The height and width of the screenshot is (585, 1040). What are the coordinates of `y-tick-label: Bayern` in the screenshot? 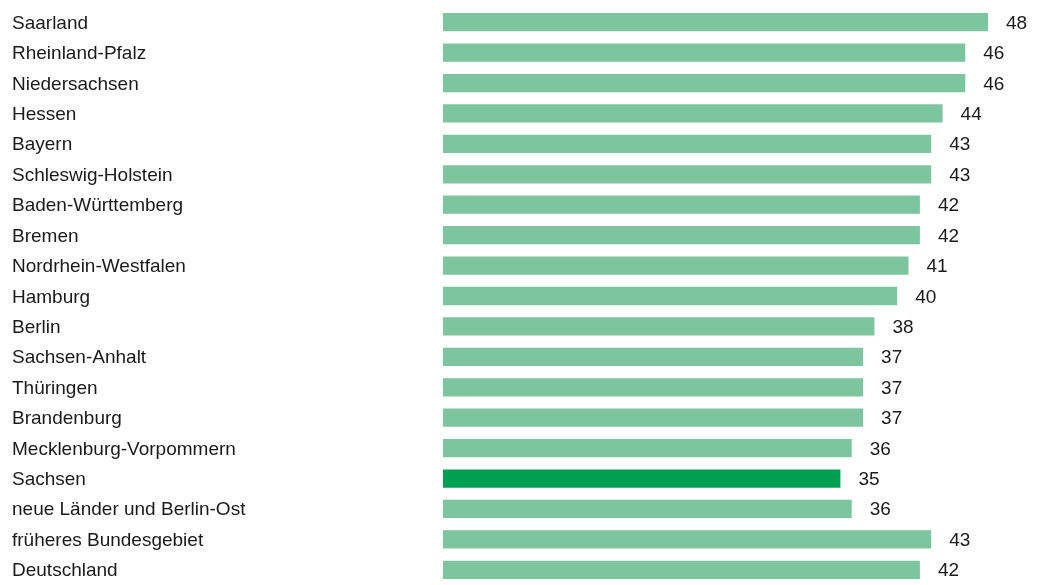 It's located at (42, 144).